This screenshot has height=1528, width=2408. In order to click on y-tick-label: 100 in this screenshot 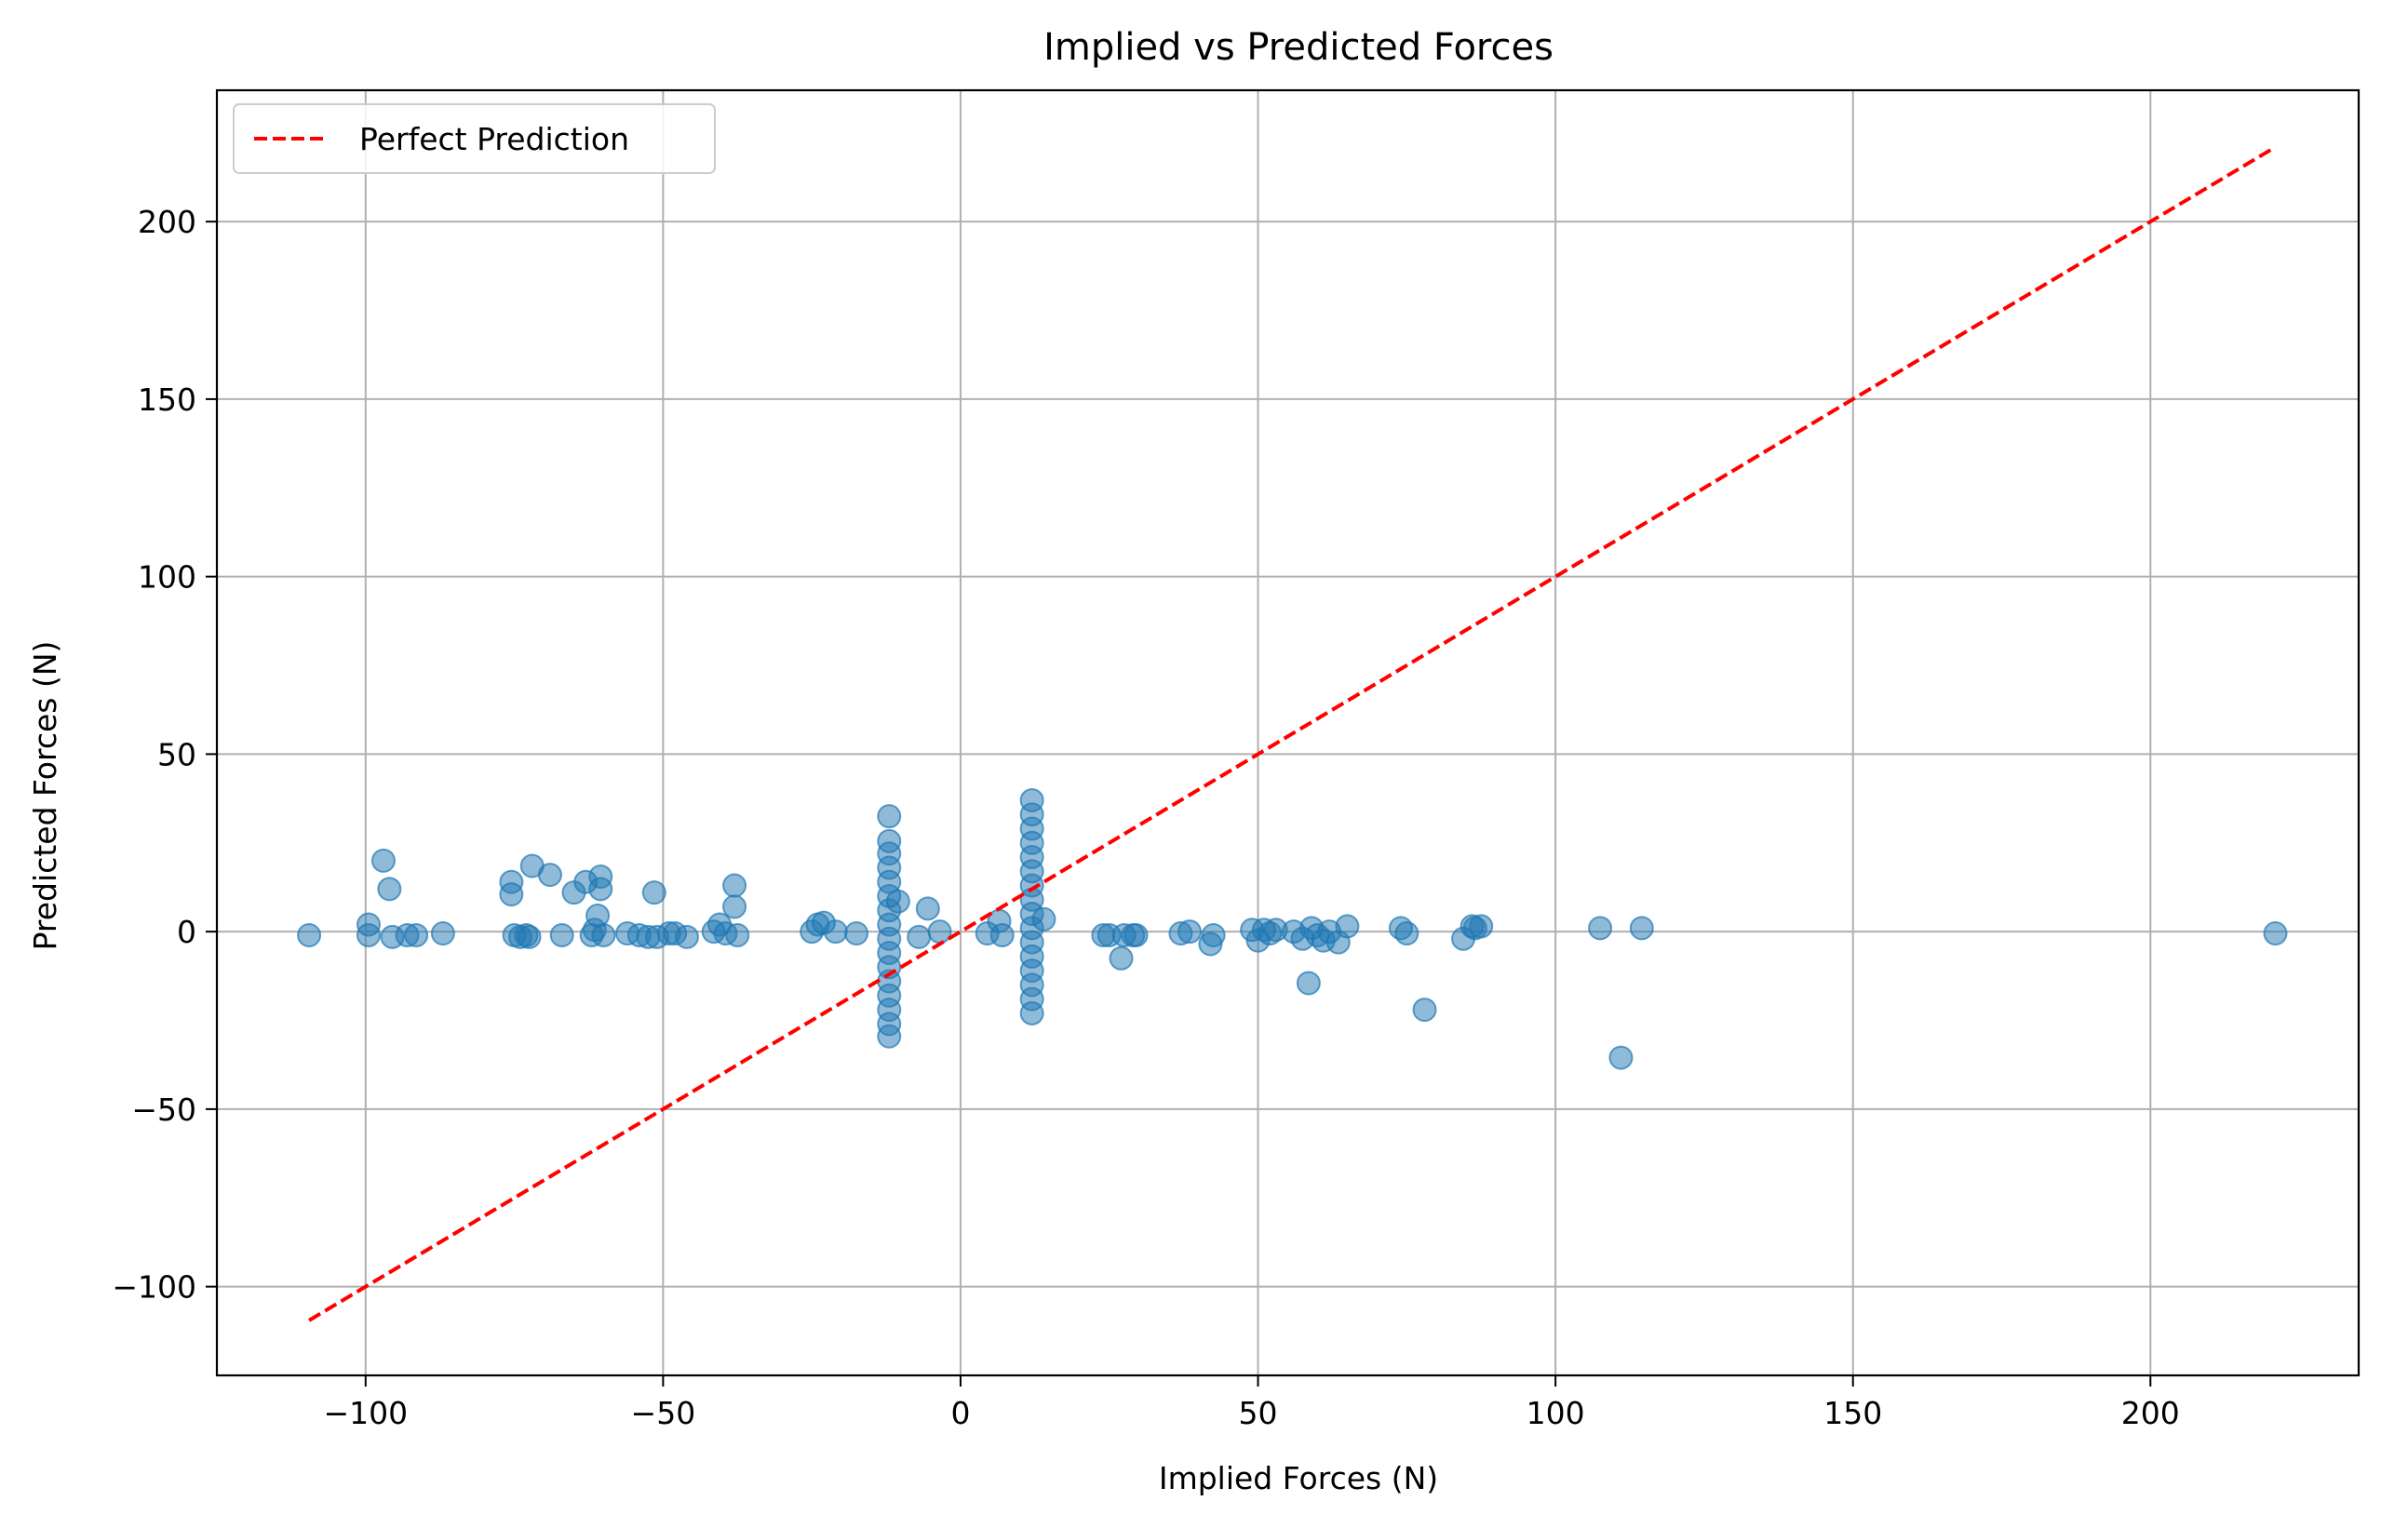, I will do `click(167, 577)`.